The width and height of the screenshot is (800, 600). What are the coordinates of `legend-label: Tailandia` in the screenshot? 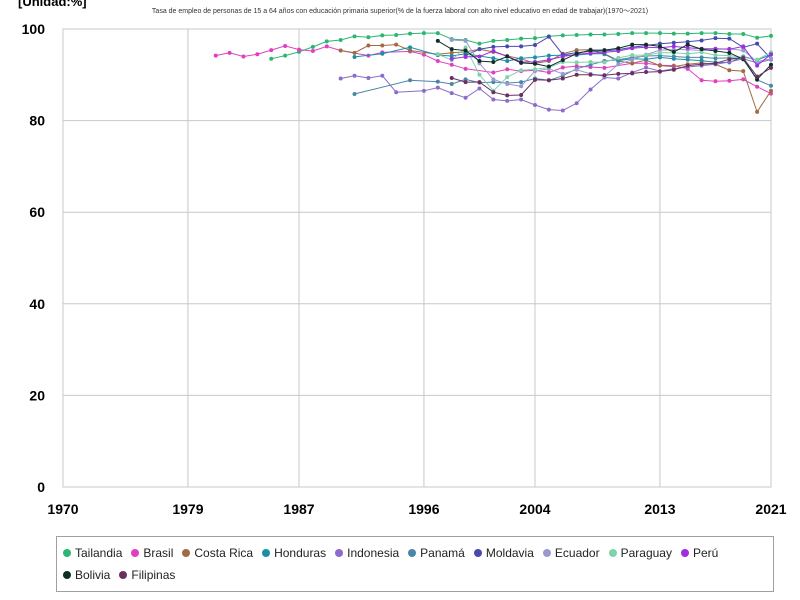 It's located at (99, 553).